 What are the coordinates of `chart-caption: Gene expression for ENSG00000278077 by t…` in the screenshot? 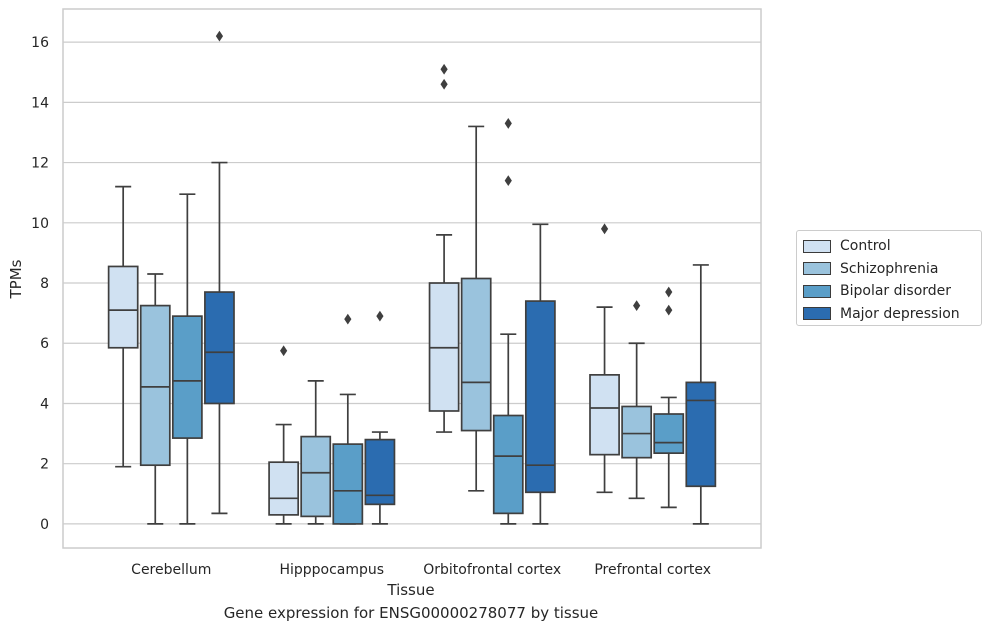 It's located at (411, 613).